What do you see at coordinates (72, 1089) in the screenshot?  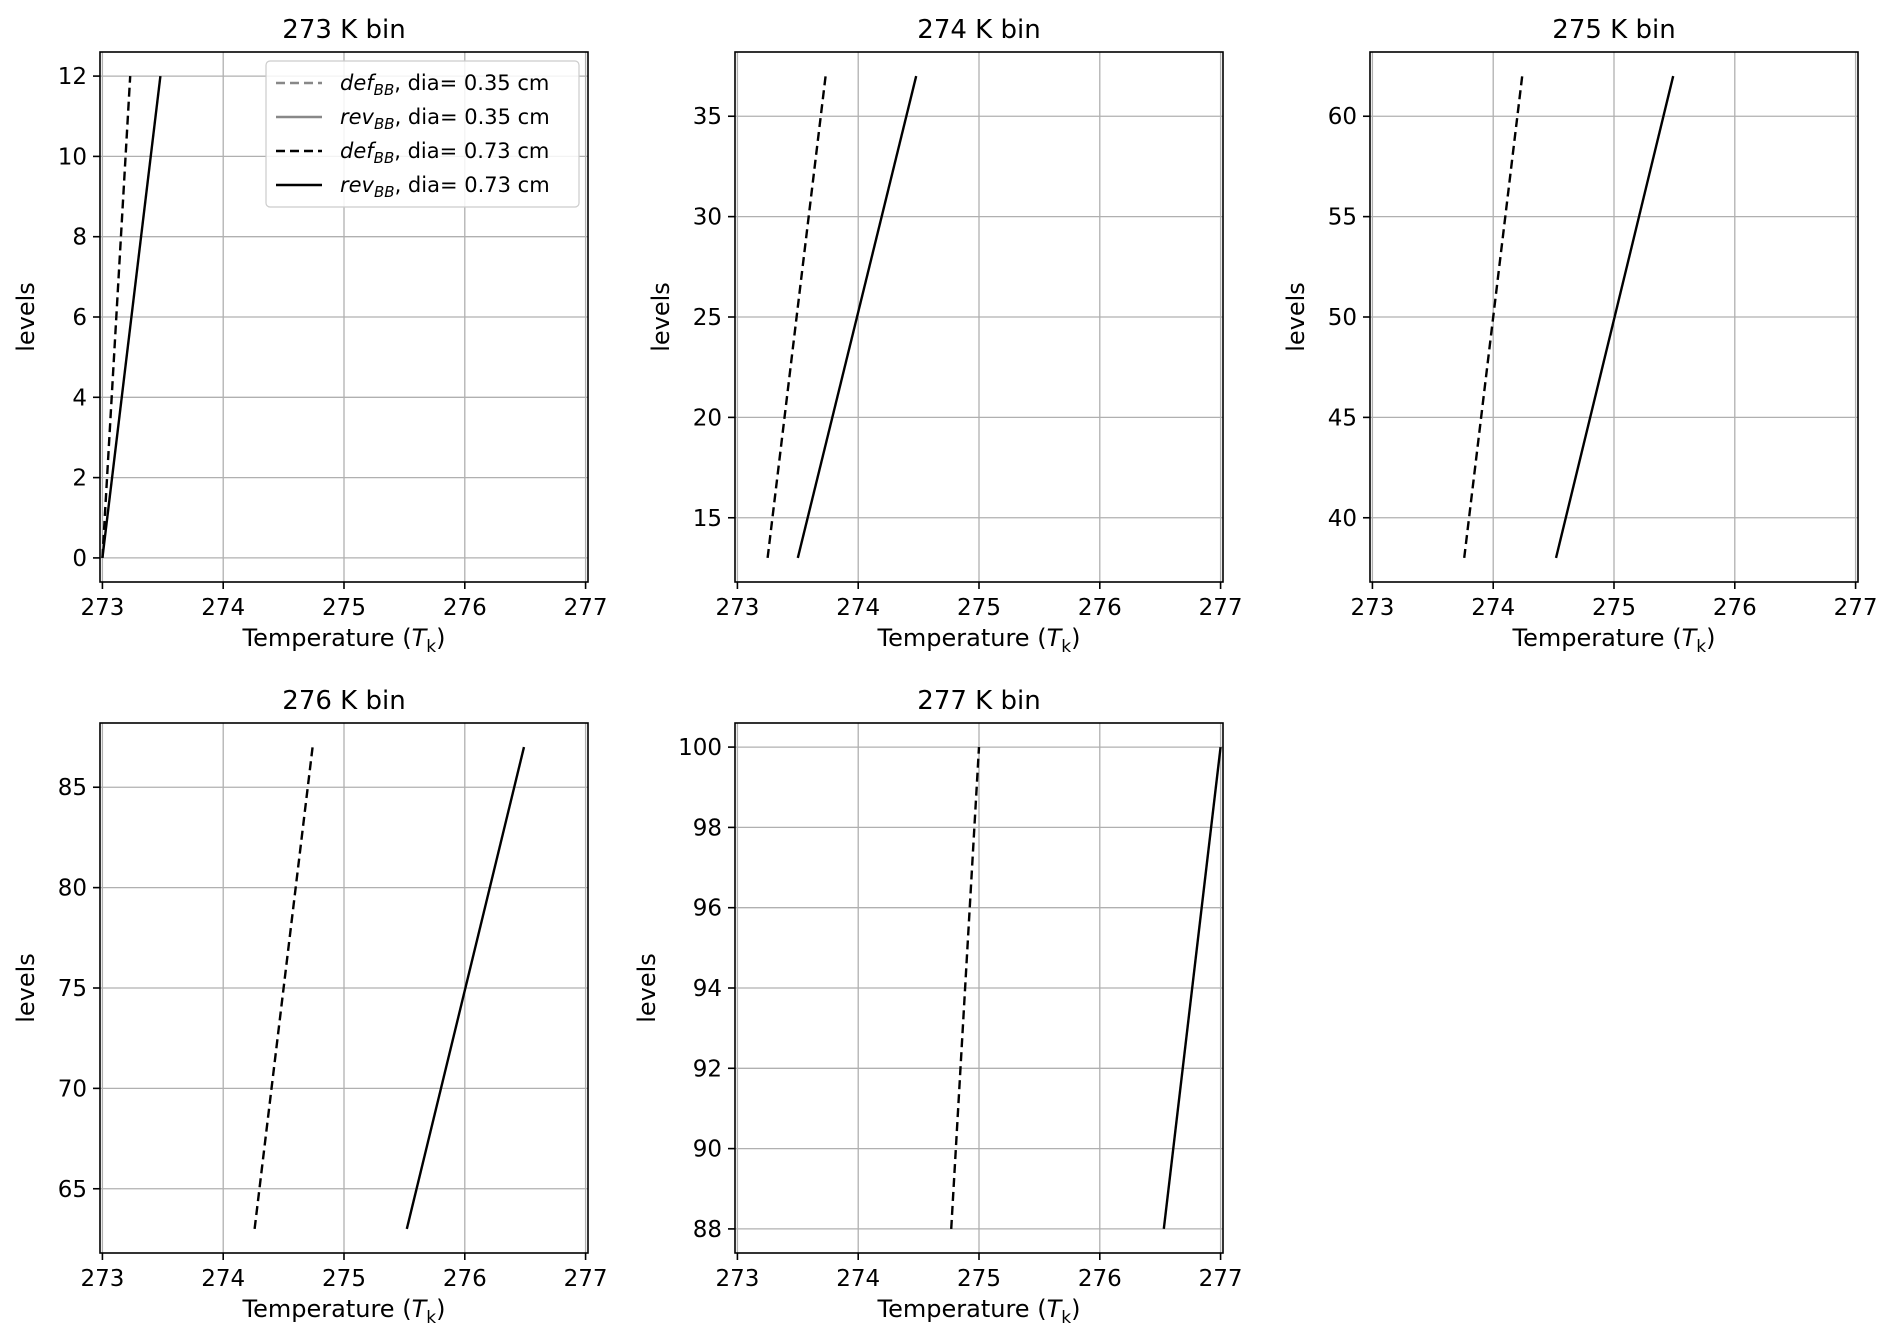 I see `y-tick-label: 70` at bounding box center [72, 1089].